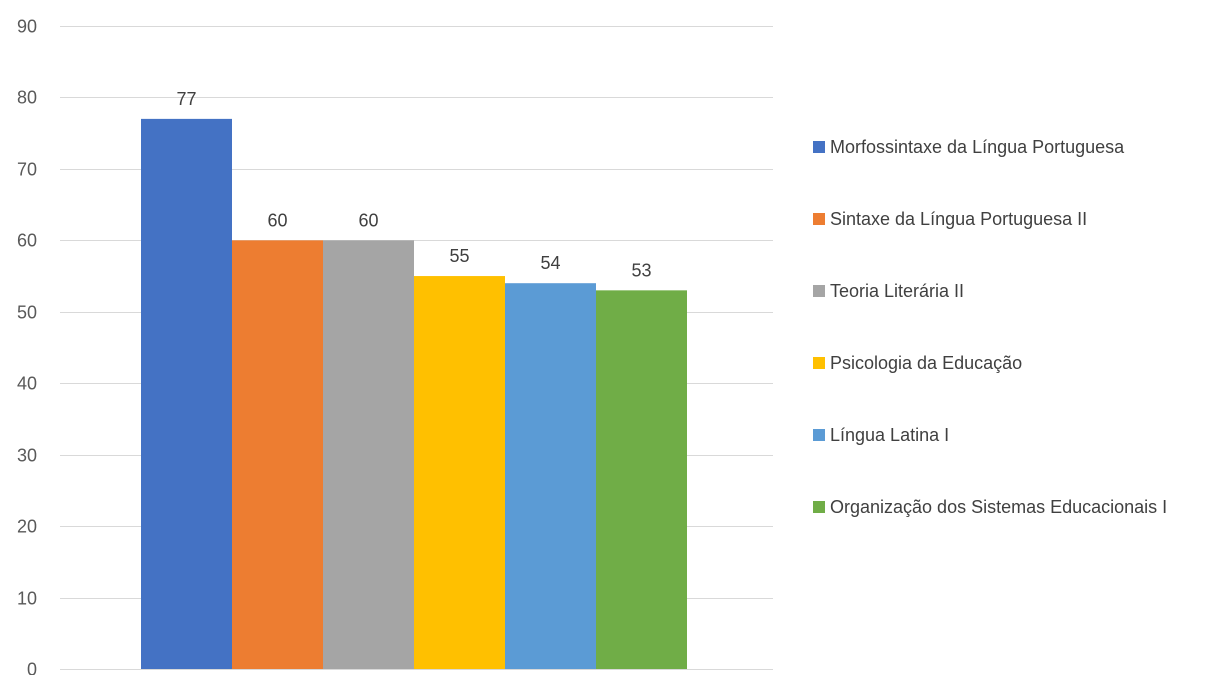 This screenshot has width=1217, height=675. Describe the element at coordinates (27, 346) in the screenshot. I see `y-axis-tick-labels: 0 10 20 30 40 50 60 70 80 90` at that location.